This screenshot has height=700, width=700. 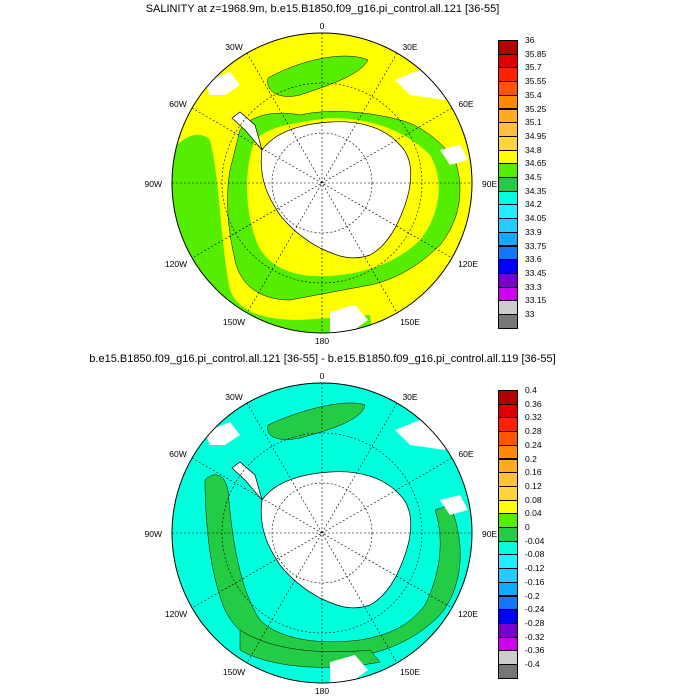 What do you see at coordinates (489, 184) in the screenshot?
I see `lon-label-90e: 90E` at bounding box center [489, 184].